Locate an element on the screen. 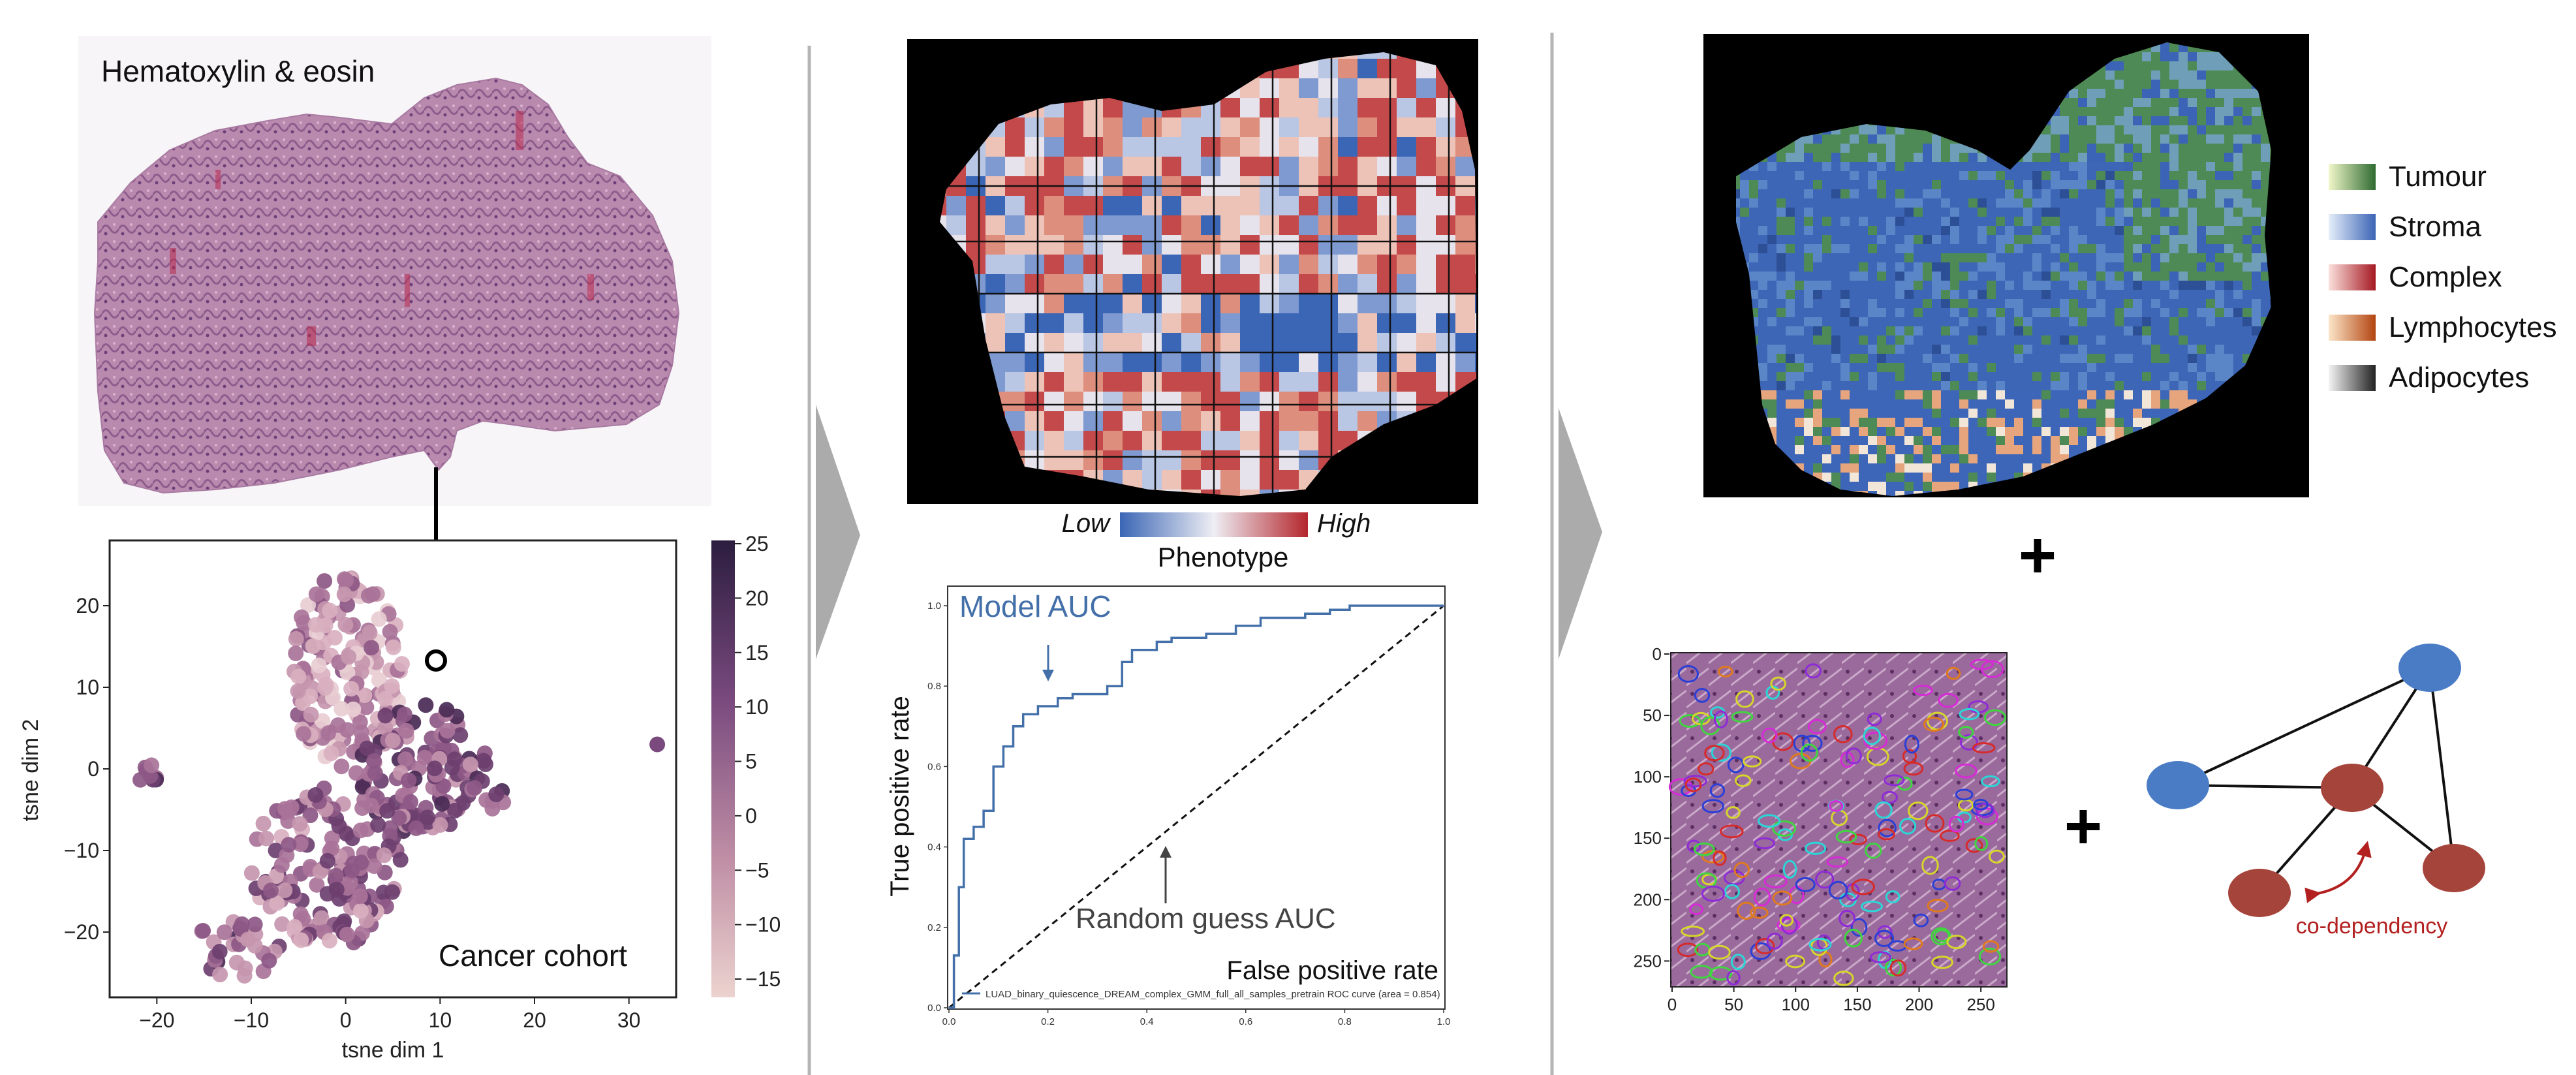 The image size is (2576, 1075). legend-item: Stroma is located at coordinates (2449, 227).